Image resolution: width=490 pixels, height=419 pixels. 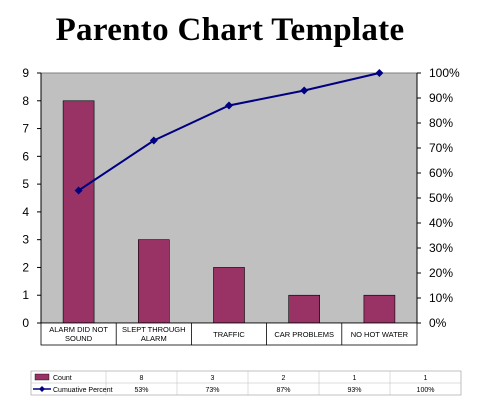 I want to click on data-table-cell: 8, so click(x=142, y=378).